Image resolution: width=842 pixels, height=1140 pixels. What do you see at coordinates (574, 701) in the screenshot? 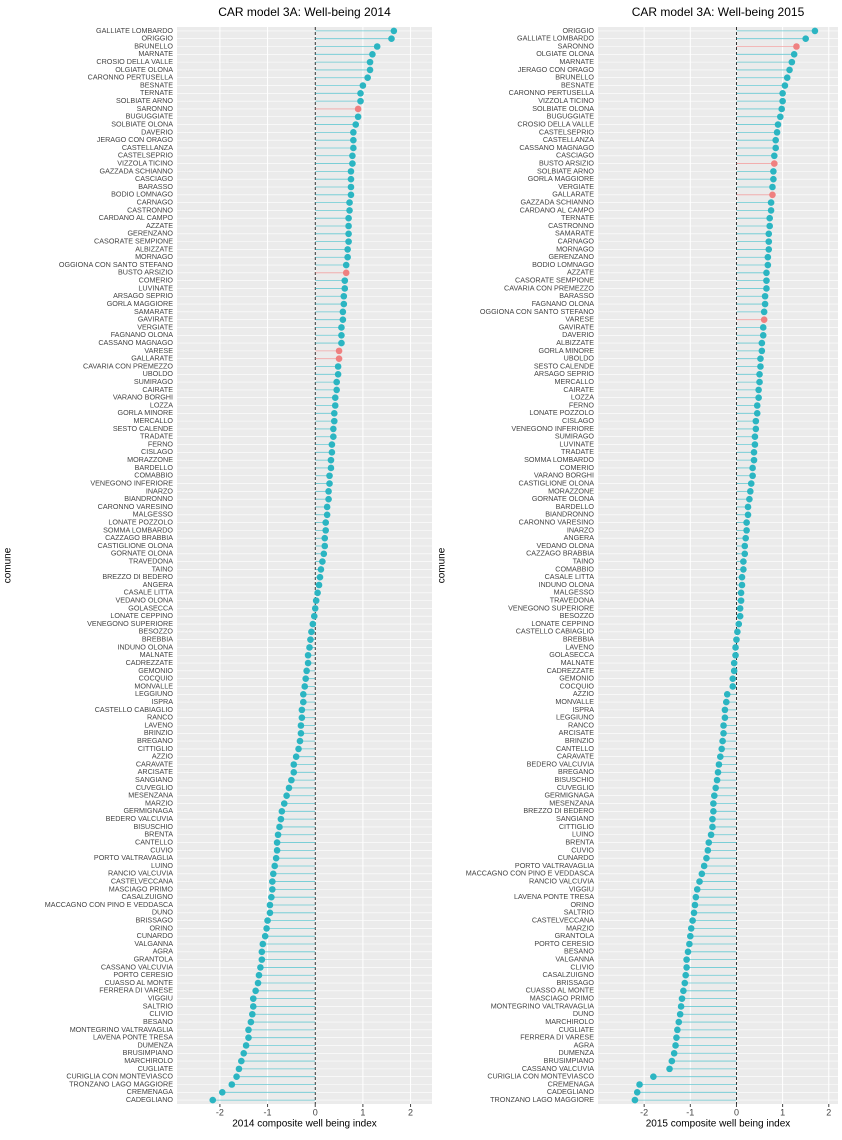
I see `y-tick-label: MONVALLE` at bounding box center [574, 701].